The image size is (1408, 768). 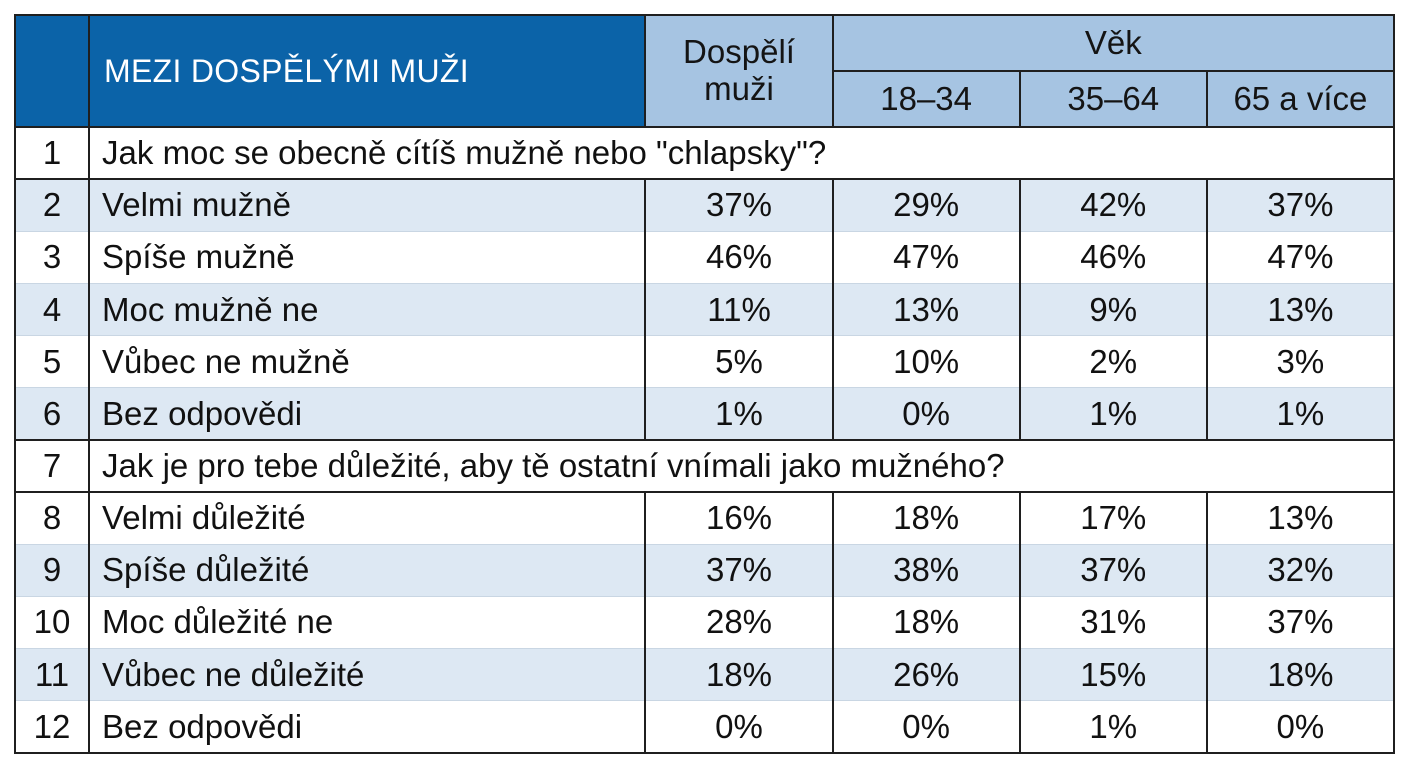 I want to click on value-cell: 15%, so click(x=1113, y=675).